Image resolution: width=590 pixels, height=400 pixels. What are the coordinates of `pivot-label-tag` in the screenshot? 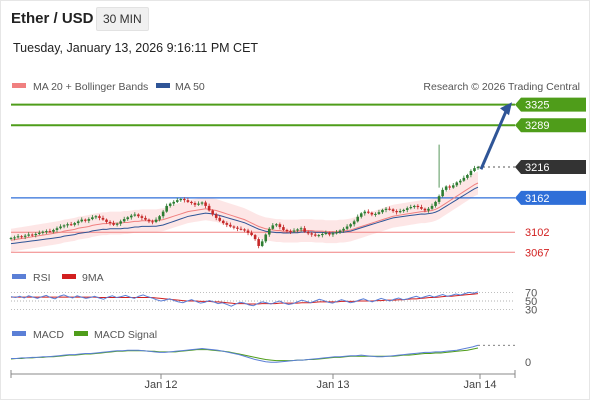 It's located at (550, 197).